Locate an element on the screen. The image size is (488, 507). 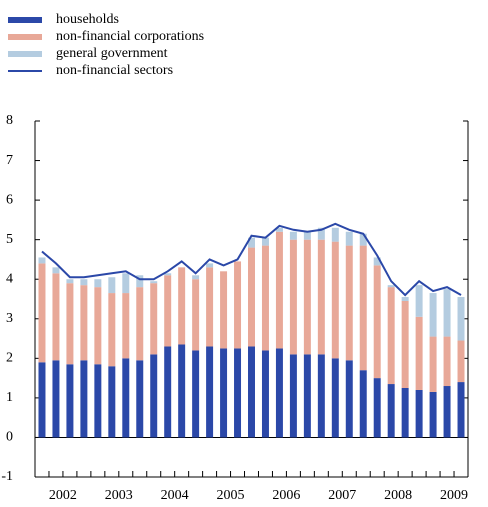
legend-label: non-financial corporations is located at coordinates (130, 36).